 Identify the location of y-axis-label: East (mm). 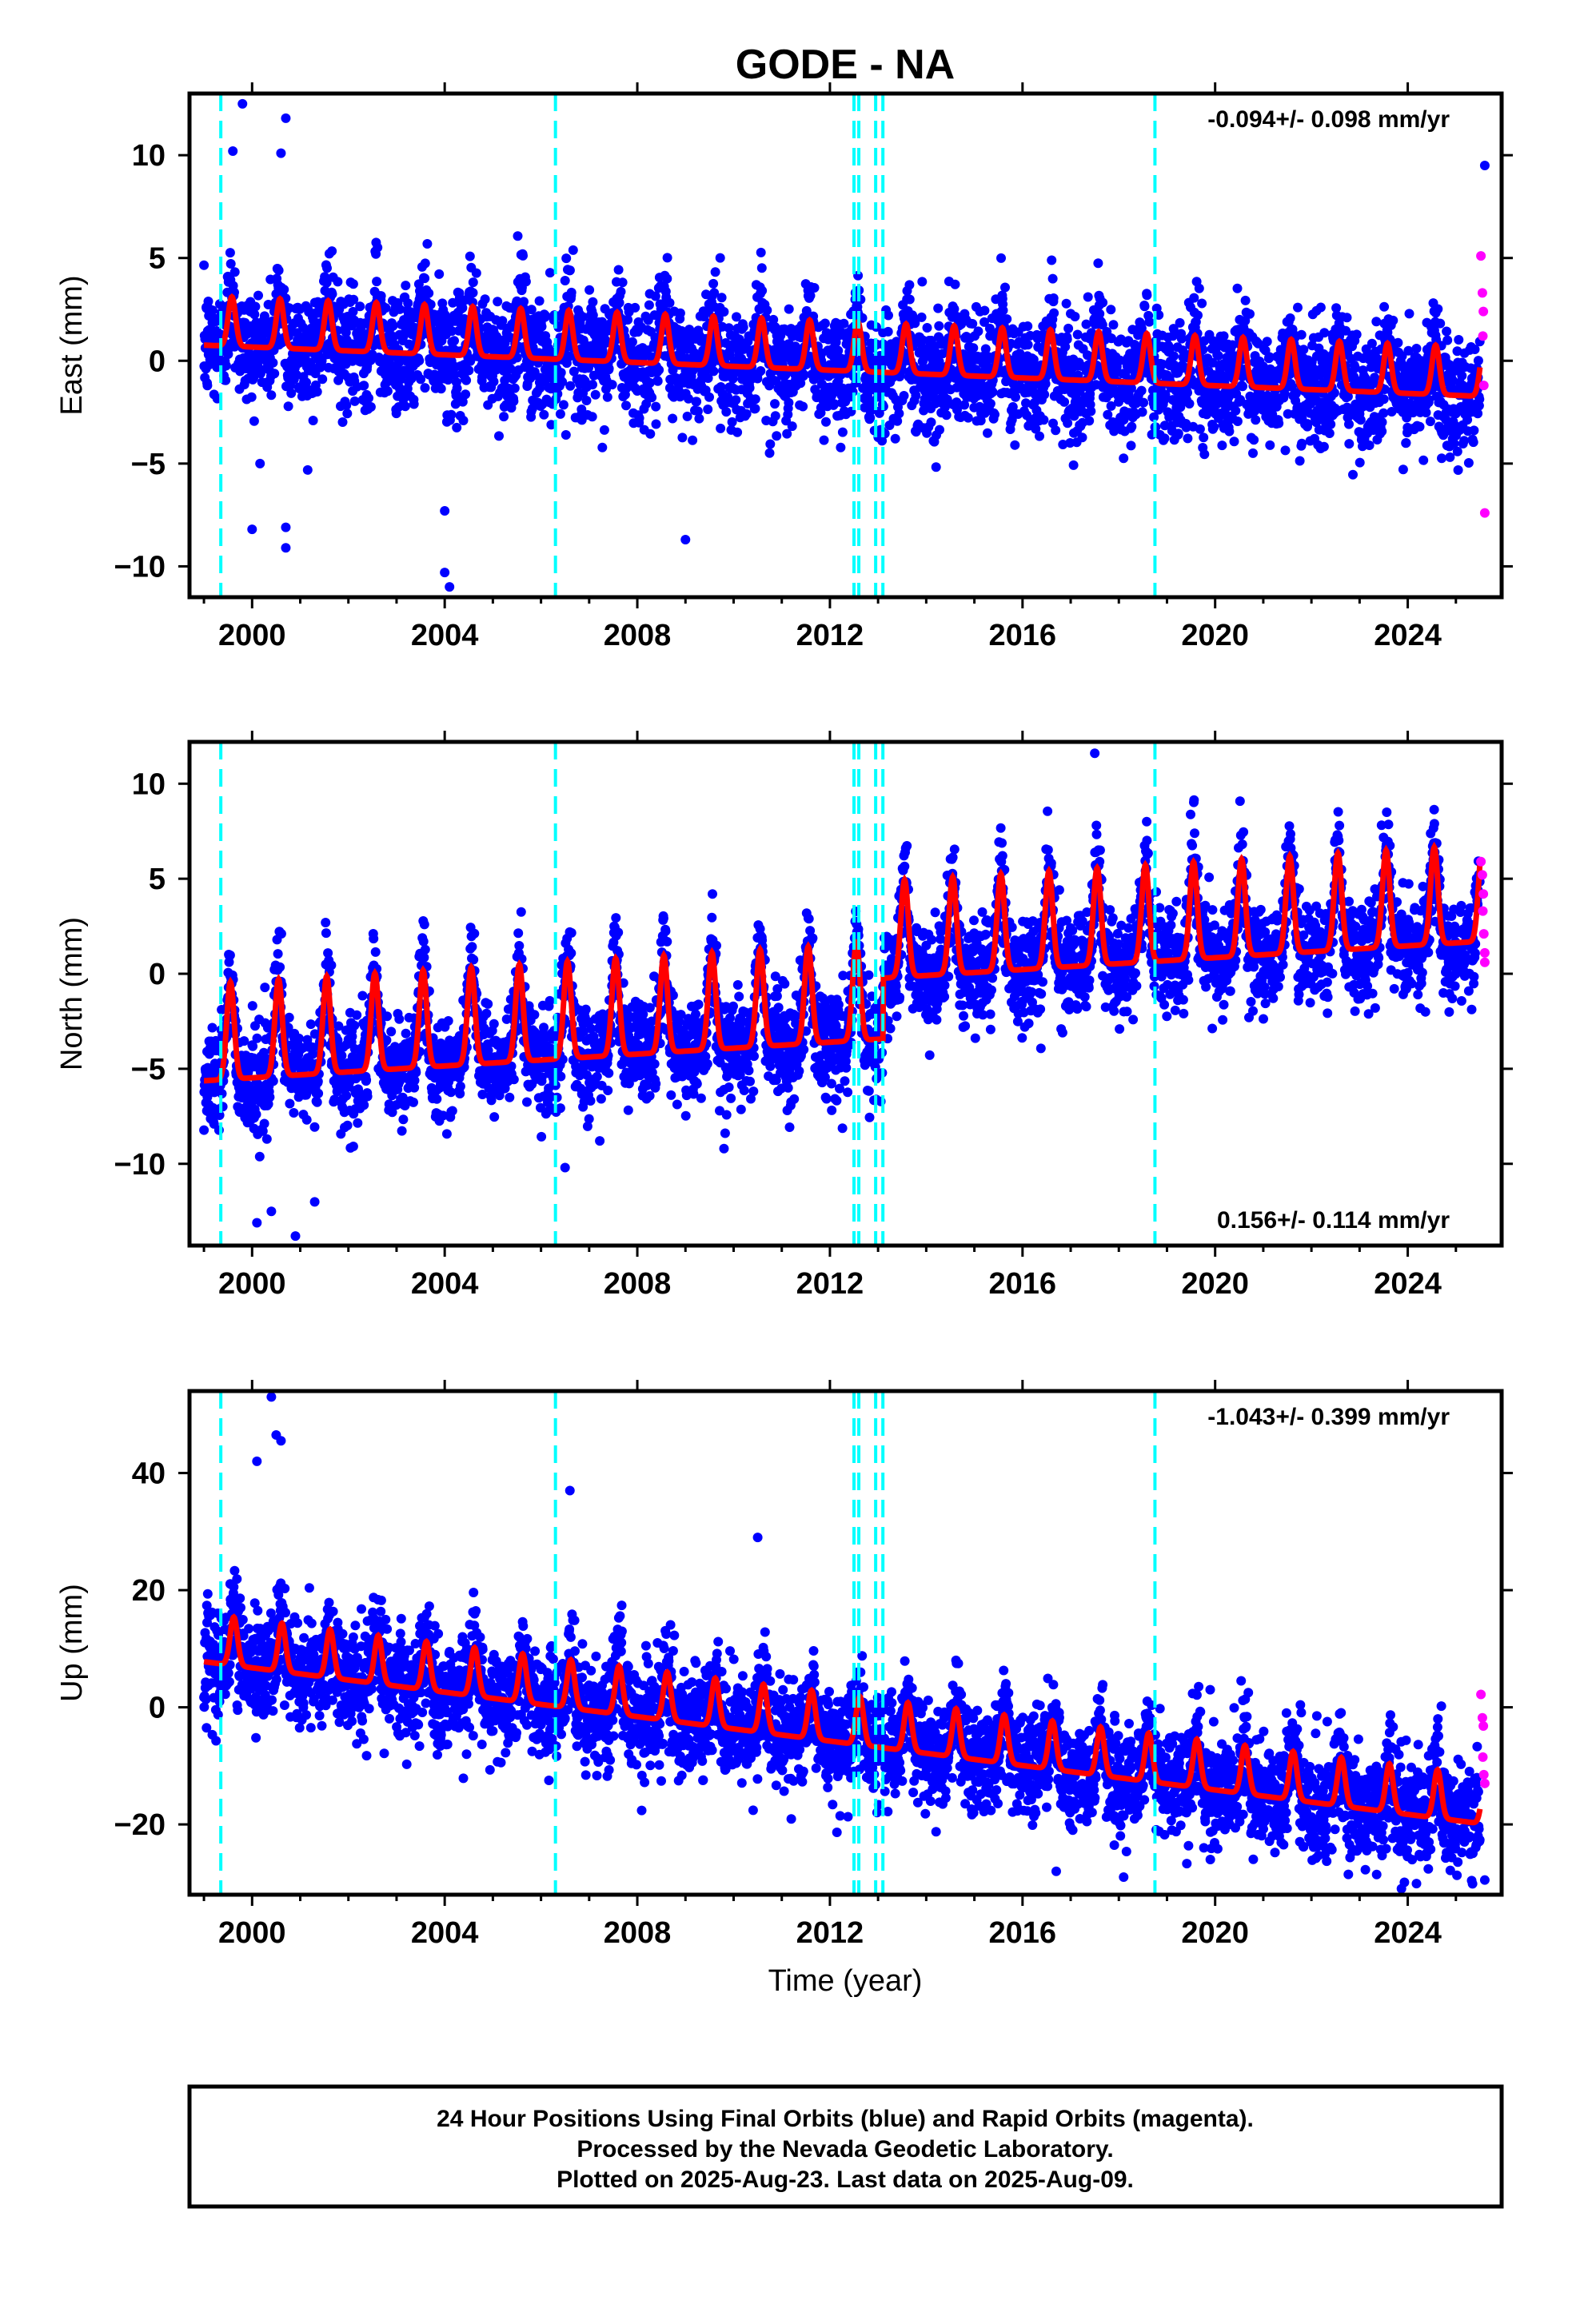
(72, 345).